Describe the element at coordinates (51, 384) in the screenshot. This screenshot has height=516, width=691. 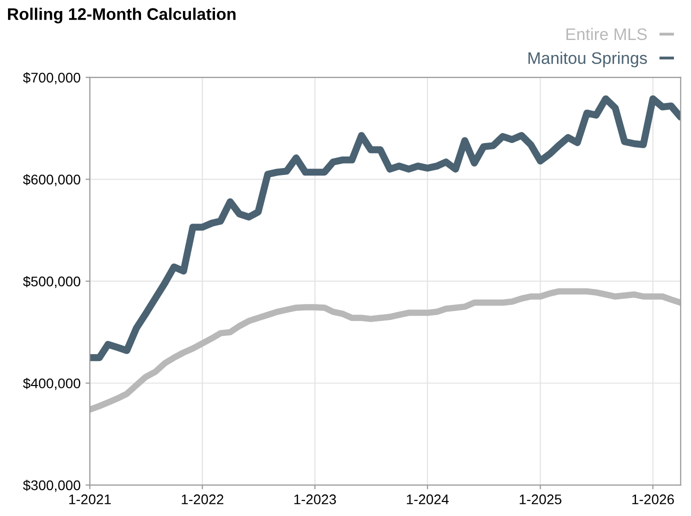
I see `y-tick-label: $400,000` at that location.